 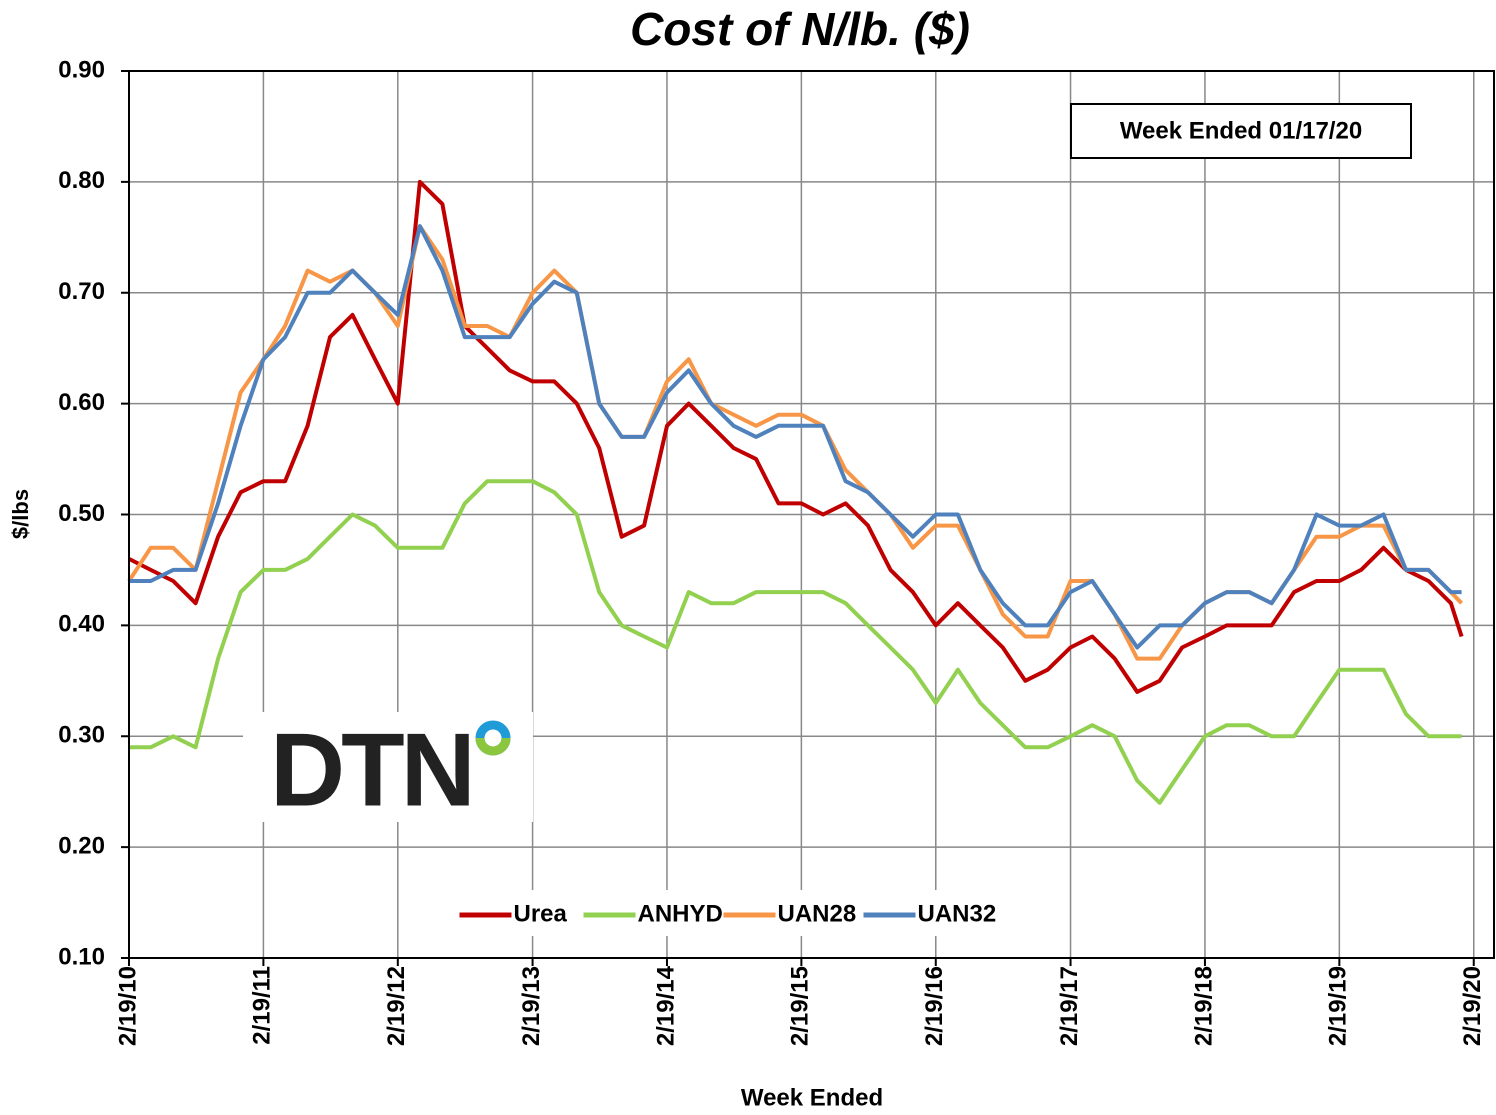 I want to click on legend-label: UAN32, so click(x=957, y=913).